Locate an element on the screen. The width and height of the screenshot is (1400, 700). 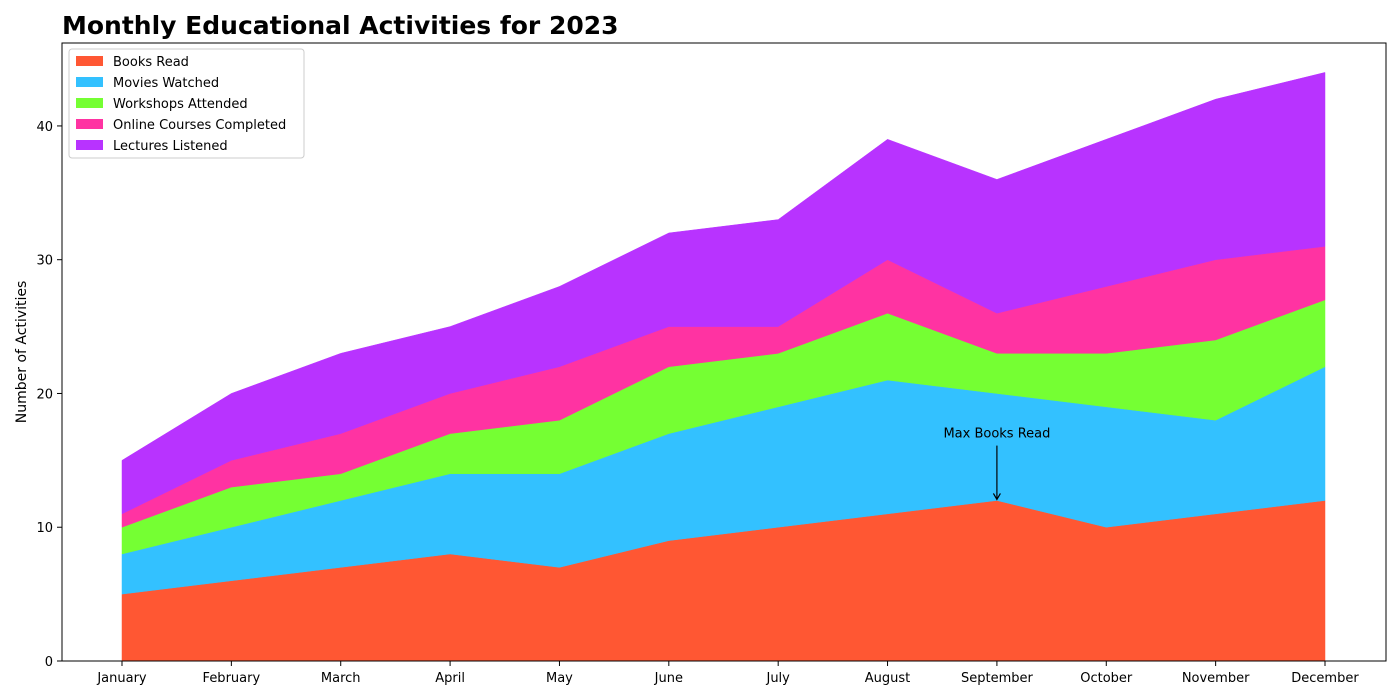
y-axis-label: Number of Activities is located at coordinates (22, 352).